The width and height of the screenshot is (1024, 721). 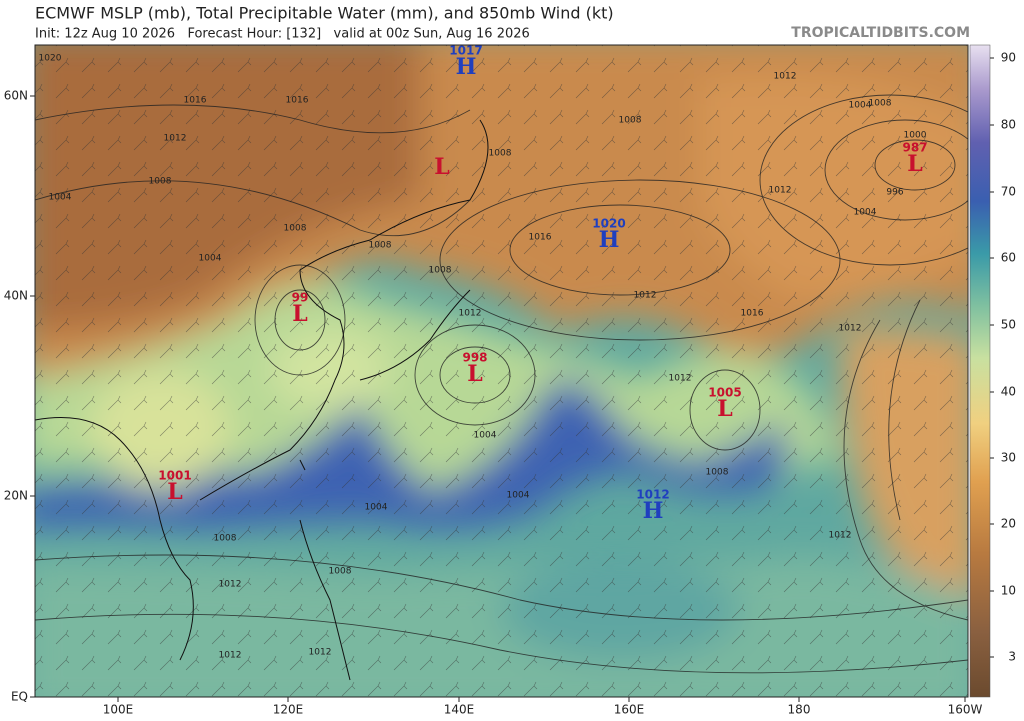 What do you see at coordinates (608, 224) in the screenshot?
I see `pressure-value: 1020` at bounding box center [608, 224].